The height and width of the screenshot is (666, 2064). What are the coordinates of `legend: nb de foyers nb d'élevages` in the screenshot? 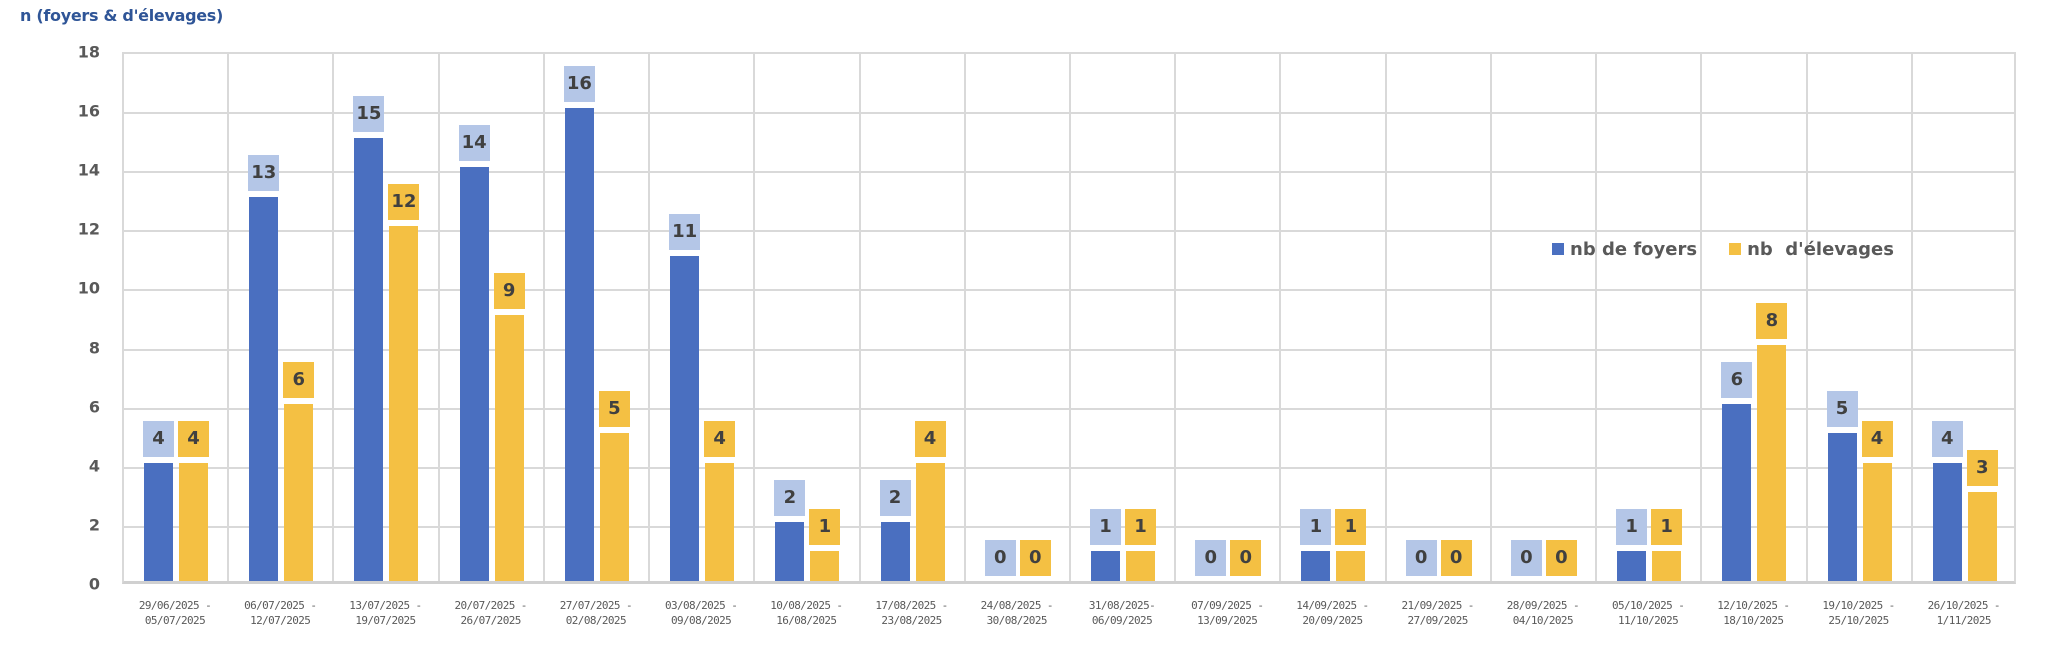 It's located at (1739, 249).